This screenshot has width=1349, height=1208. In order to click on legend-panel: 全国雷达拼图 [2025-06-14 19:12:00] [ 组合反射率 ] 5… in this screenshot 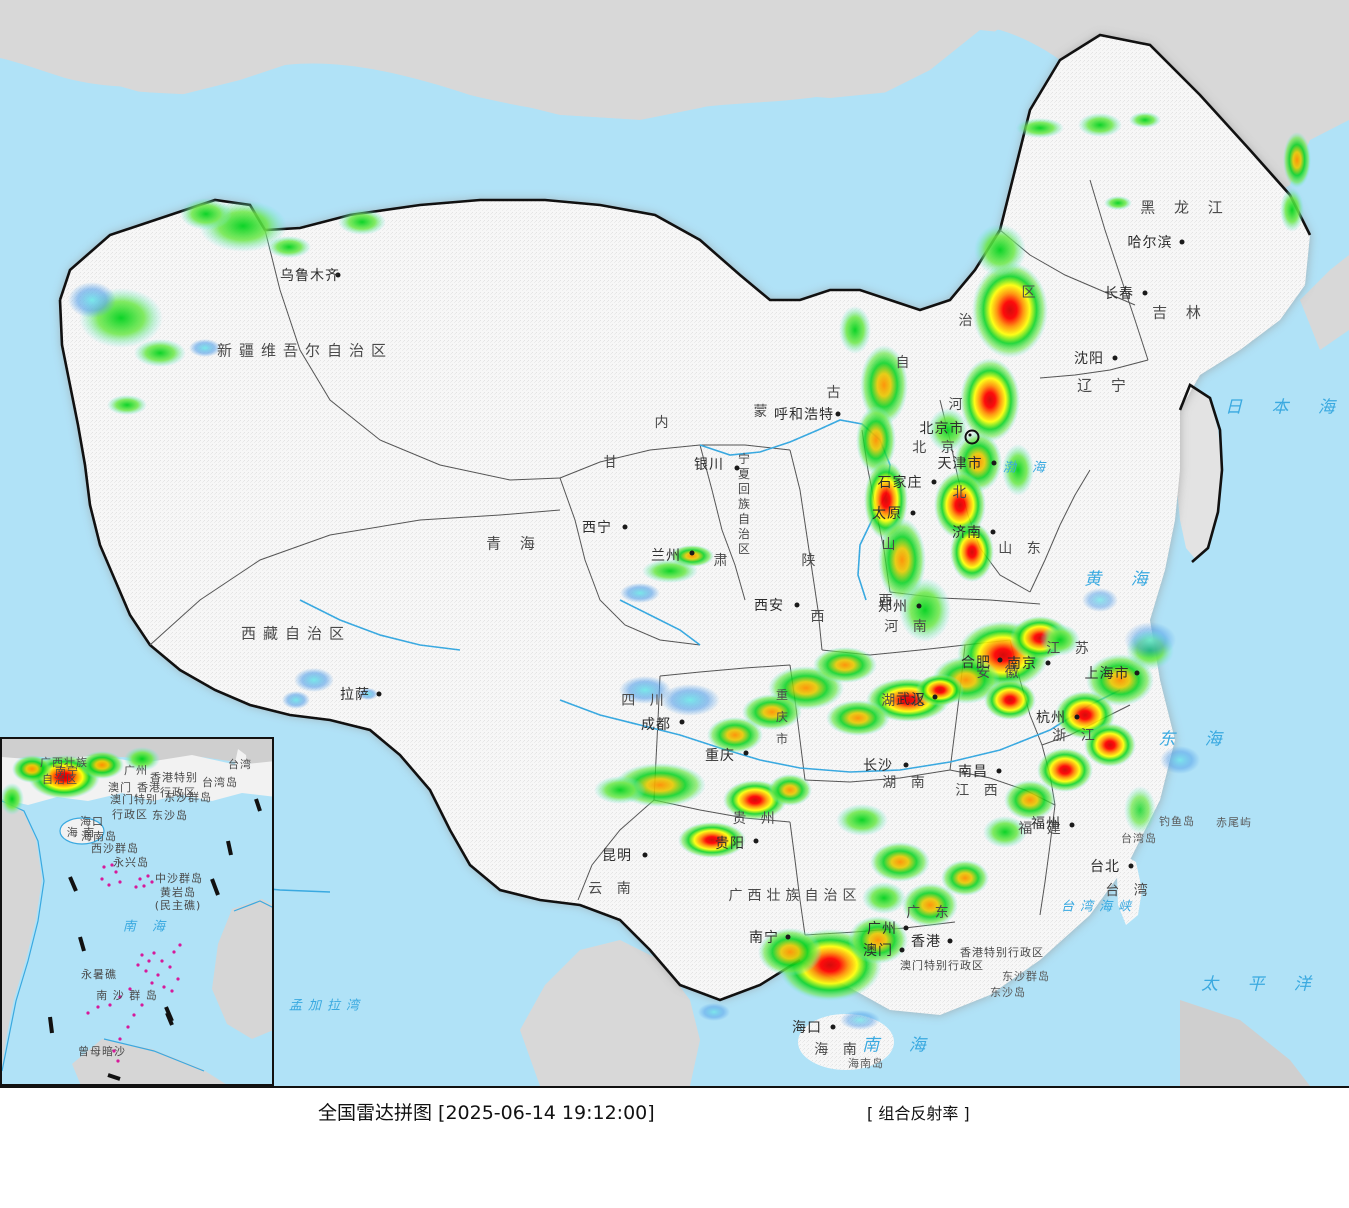, I will do `click(674, 1147)`.